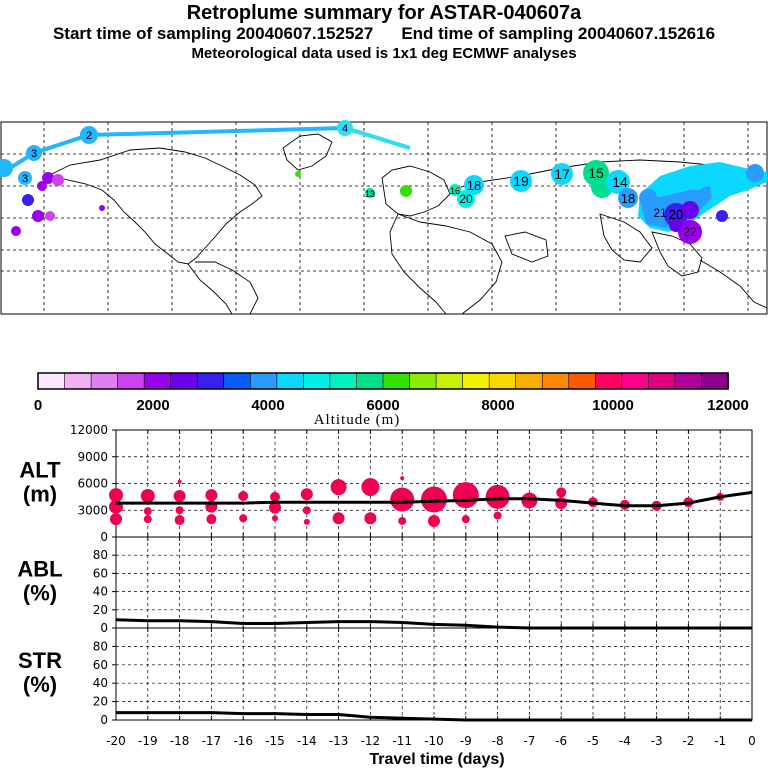  I want to click on y-tick-label: 80, so click(100, 646).